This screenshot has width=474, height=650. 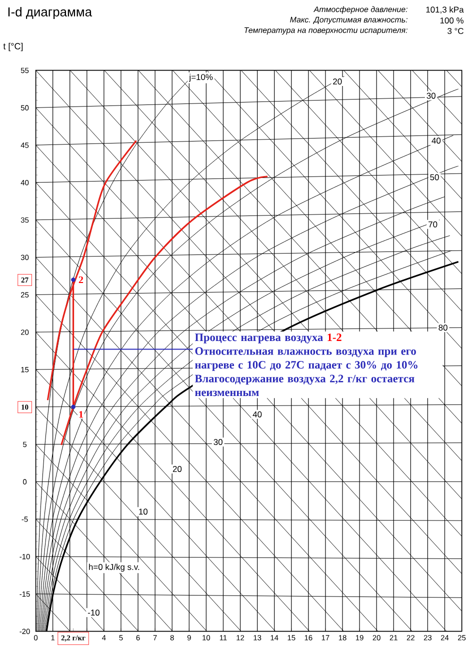 What do you see at coordinates (306, 359) in the screenshot?
I see `annotation: Относительная влажность воздуха при его нагреве с 10С до 27С падает с 30% до 10%` at bounding box center [306, 359].